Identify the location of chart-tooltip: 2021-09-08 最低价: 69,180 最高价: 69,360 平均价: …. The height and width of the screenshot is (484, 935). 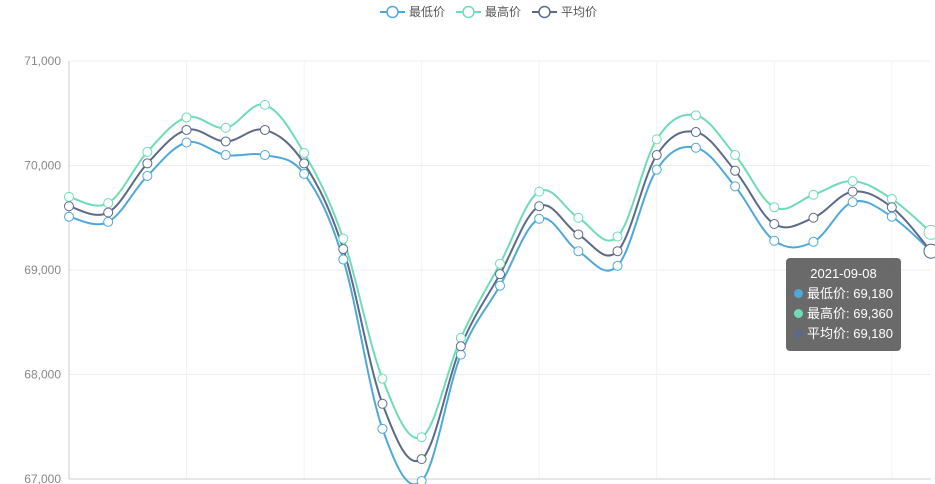
(843, 304).